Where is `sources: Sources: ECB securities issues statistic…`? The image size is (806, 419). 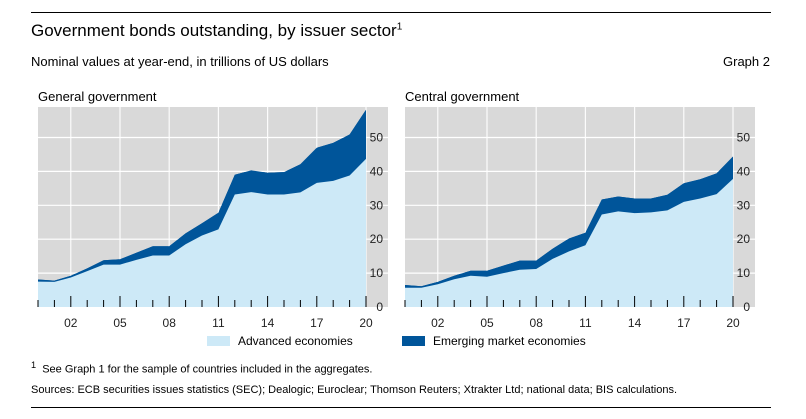 sources: Sources: ECB securities issues statistic… is located at coordinates (354, 390).